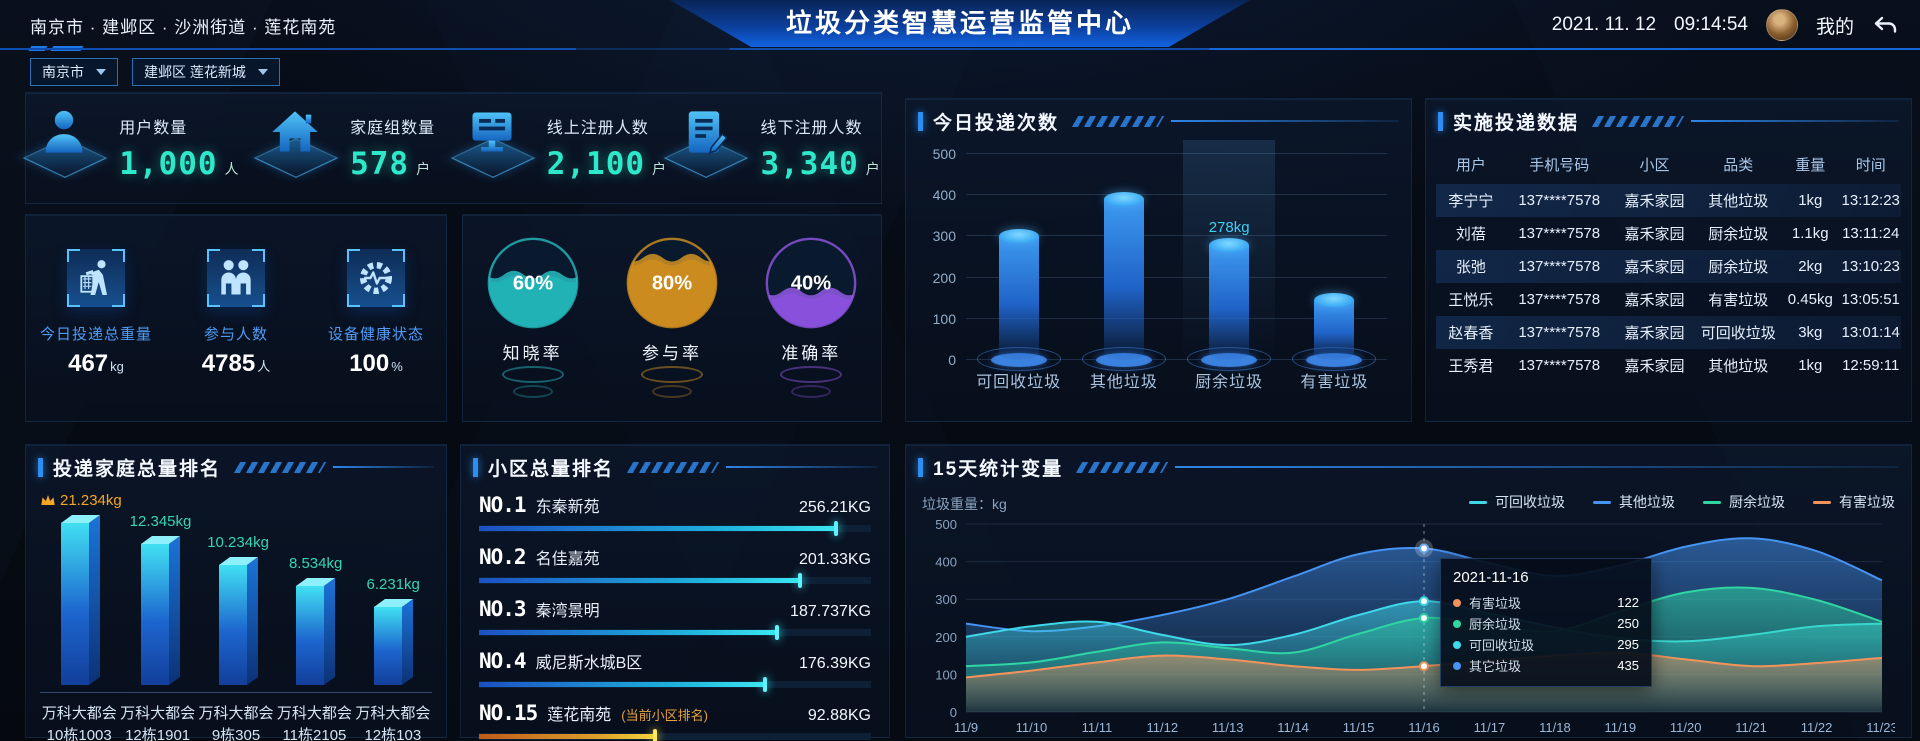 This screenshot has height=741, width=1920. Describe the element at coordinates (1885, 25) in the screenshot. I see `back-icon` at that location.